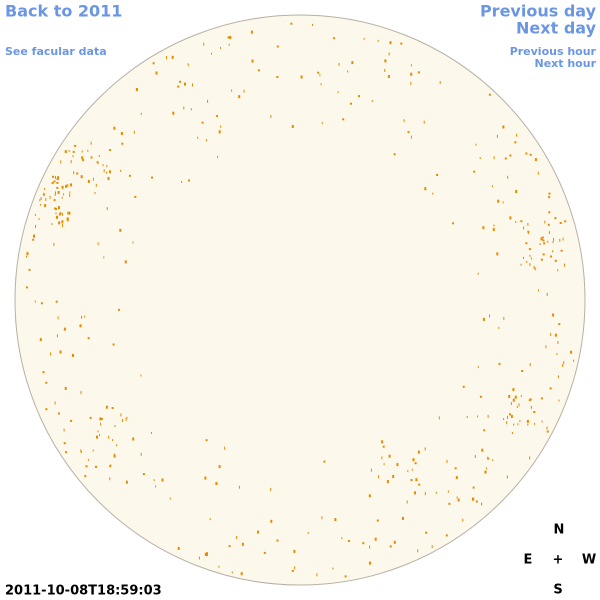 This screenshot has height=600, width=600. I want to click on previous-day-link: Previous day, so click(538, 11).